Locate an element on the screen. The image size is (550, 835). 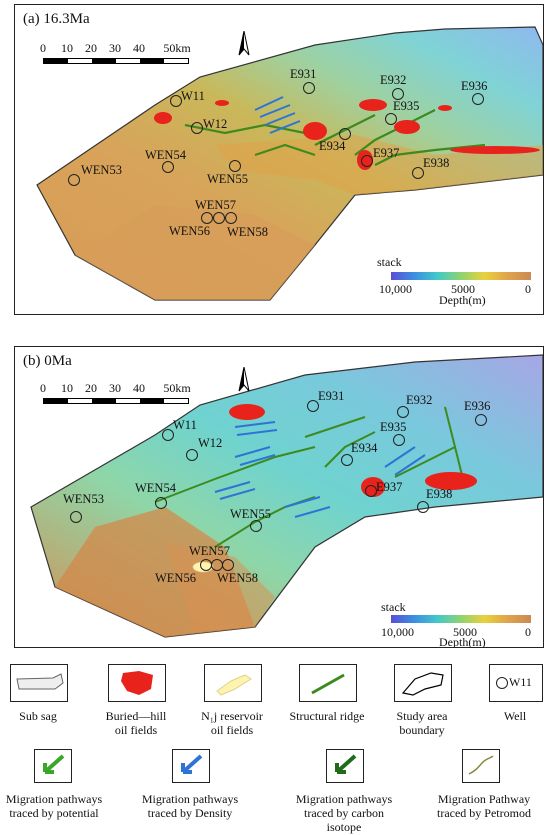
sub-sag-icon is located at coordinates (40, 681).